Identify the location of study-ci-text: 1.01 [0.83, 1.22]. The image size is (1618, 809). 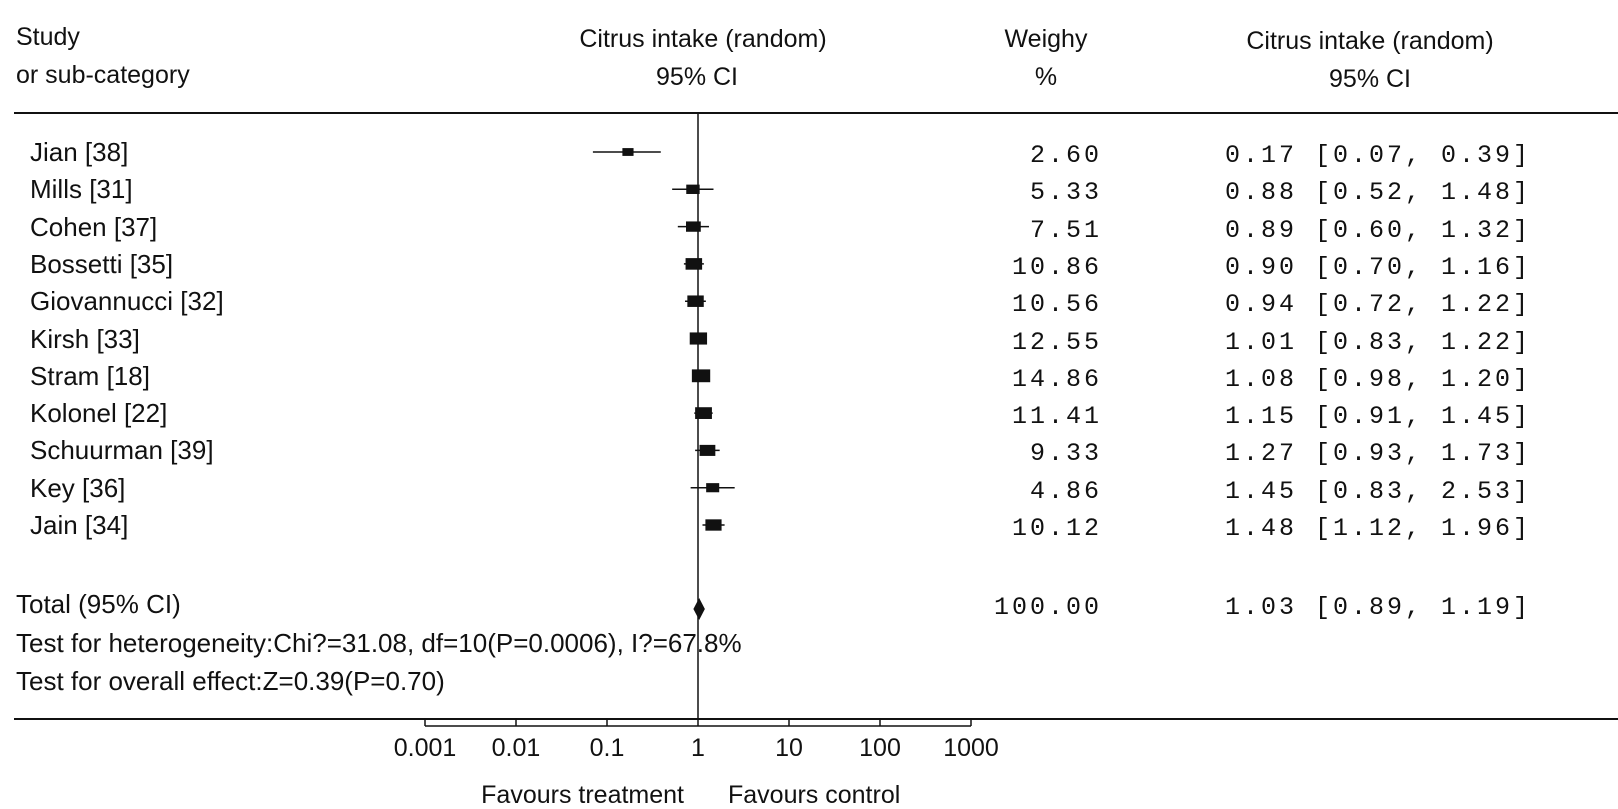
(1378, 342).